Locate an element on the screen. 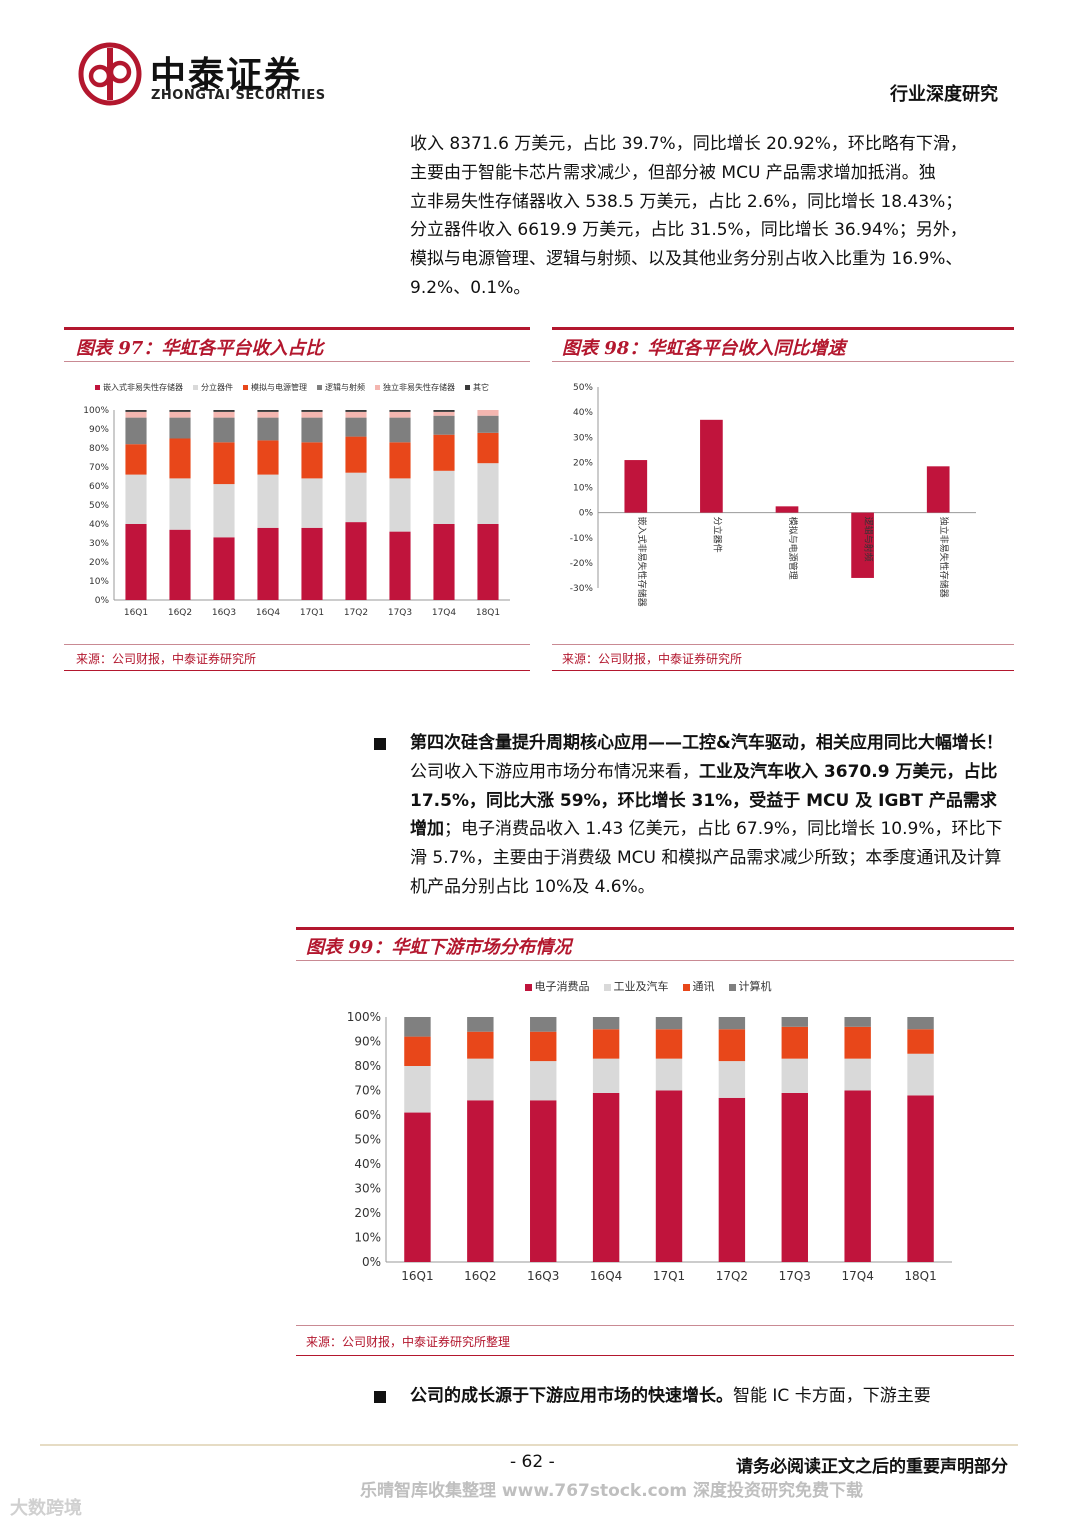 This screenshot has height=1527, width=1080. para3-highlight: 公司的成长源于下游应用市场的快速增长。 is located at coordinates (571, 1396).